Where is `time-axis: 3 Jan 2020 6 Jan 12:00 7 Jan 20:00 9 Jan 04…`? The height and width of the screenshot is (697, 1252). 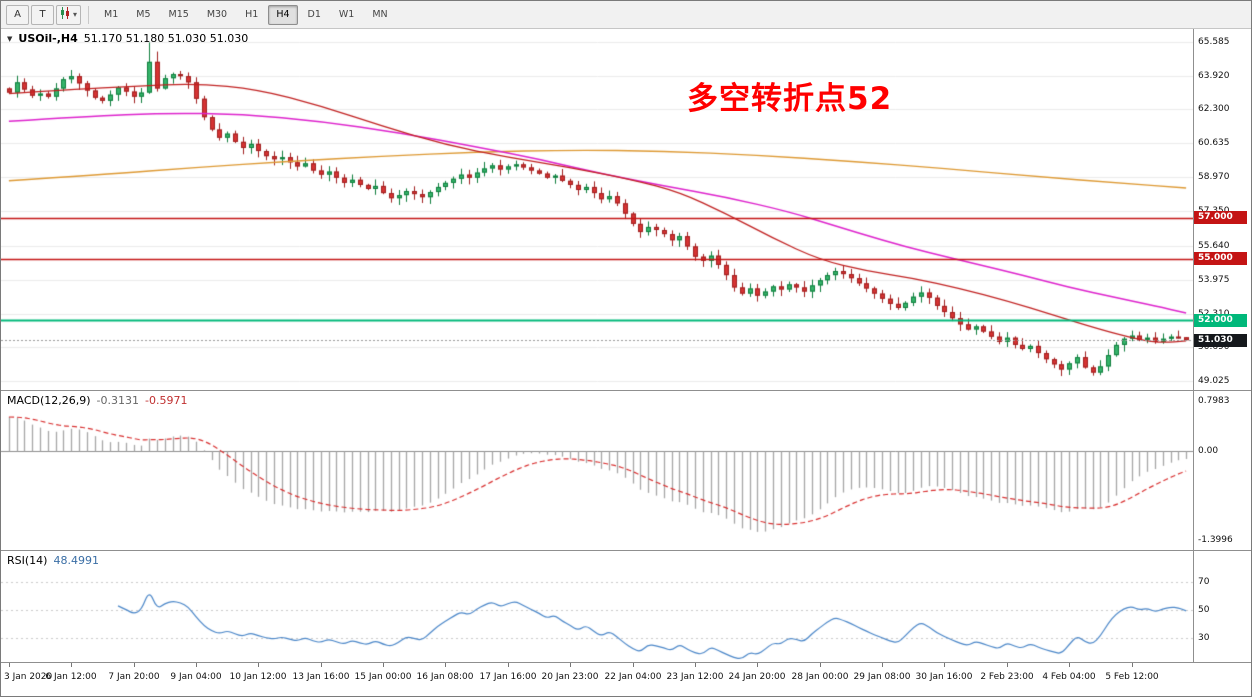 time-axis: 3 Jan 2020 6 Jan 12:00 7 Jan 20:00 9 Jan 04… is located at coordinates (626, 679).